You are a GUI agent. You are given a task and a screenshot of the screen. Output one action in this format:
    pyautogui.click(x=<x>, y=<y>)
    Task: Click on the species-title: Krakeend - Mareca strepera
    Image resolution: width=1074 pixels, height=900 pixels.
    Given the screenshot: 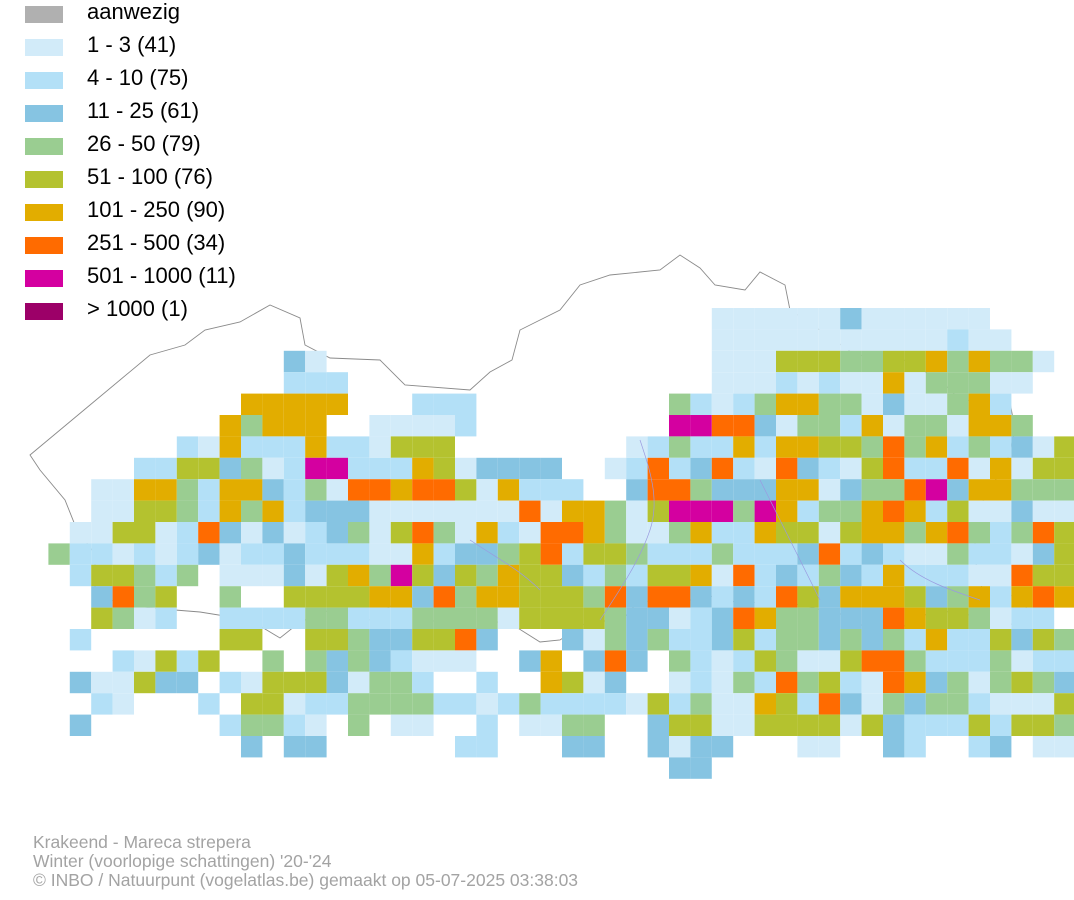 What is the action you would take?
    pyautogui.click(x=142, y=842)
    